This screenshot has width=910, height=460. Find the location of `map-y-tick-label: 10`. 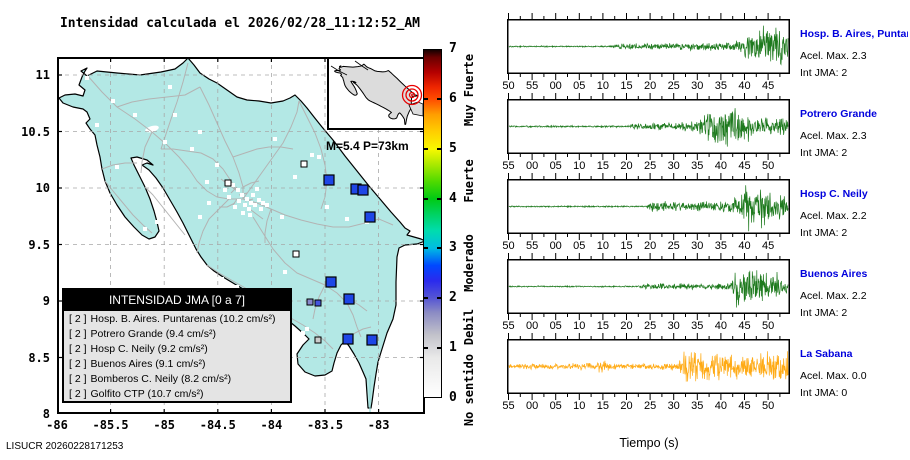

map-y-tick-label: 10 is located at coordinates (42, 188).